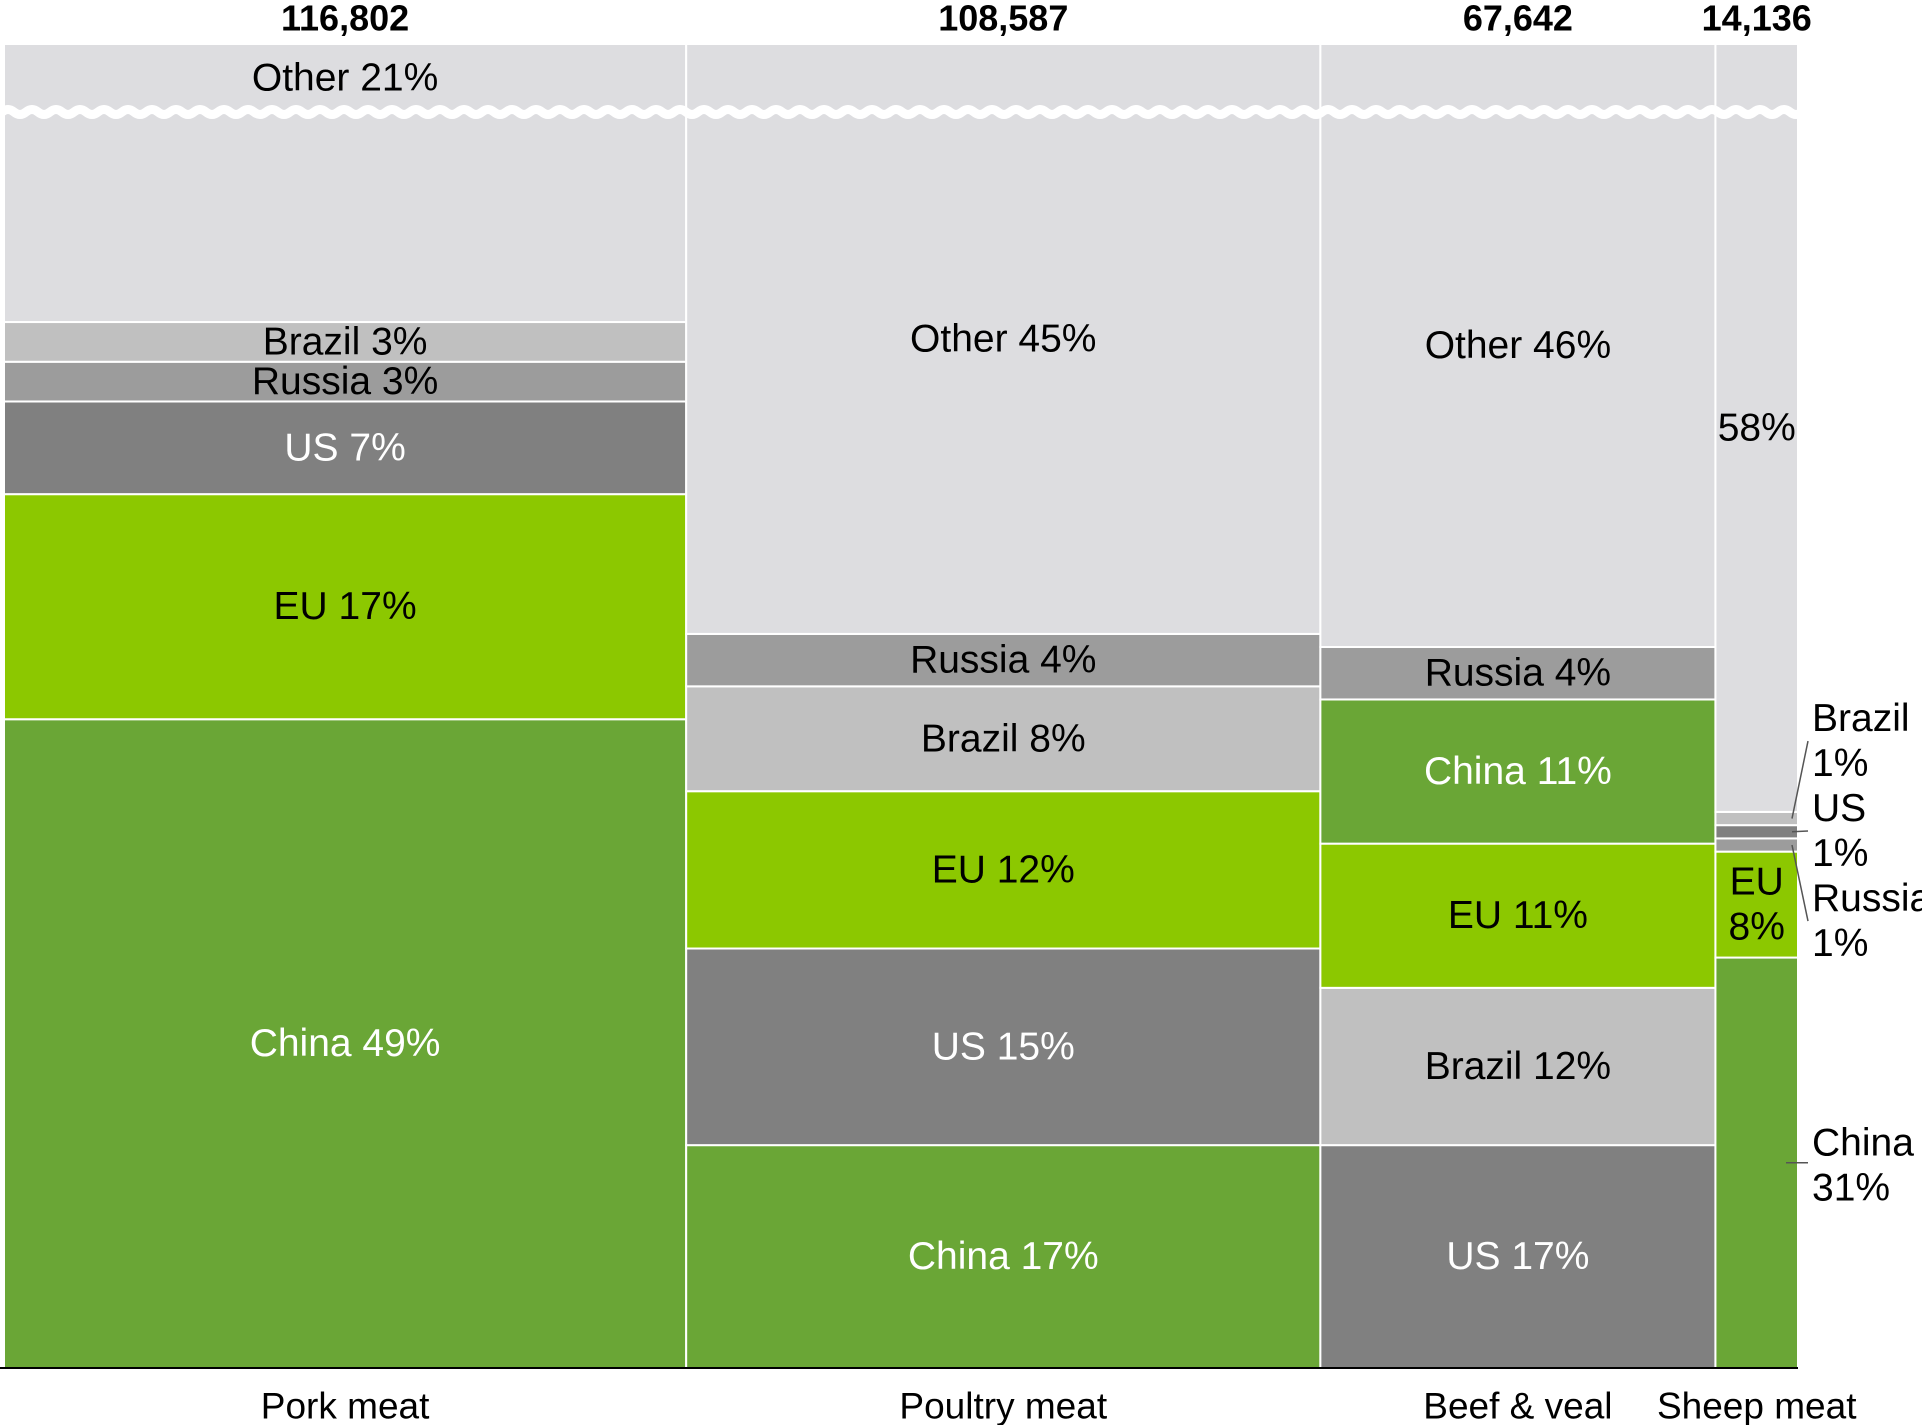 This screenshot has width=1922, height=1425. Describe the element at coordinates (1867, 898) in the screenshot. I see `segment-label-sheep-meat-russia-line1: Russia` at that location.